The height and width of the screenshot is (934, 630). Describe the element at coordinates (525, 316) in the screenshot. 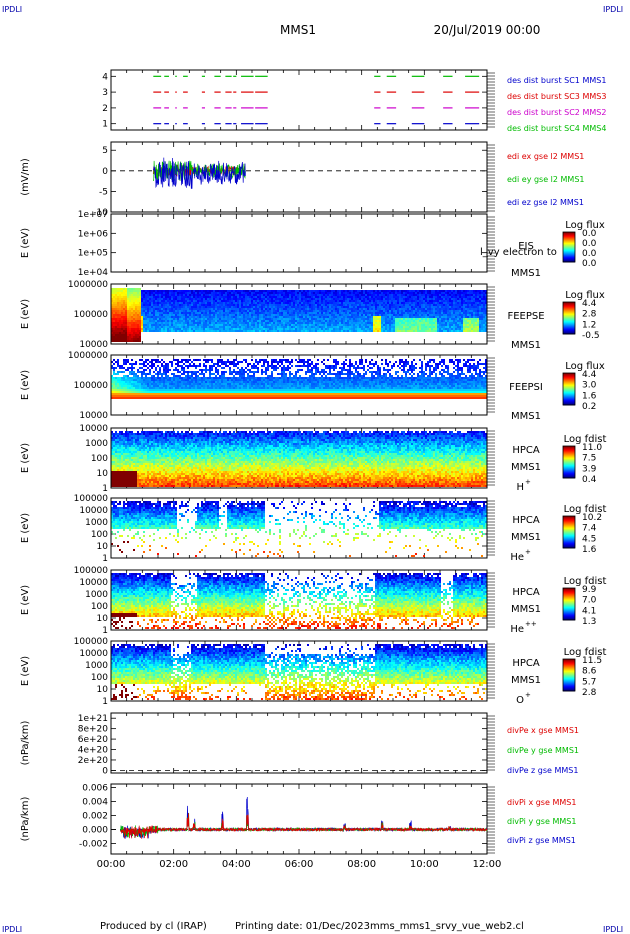

I see `instrument-label: FEEPSE` at that location.